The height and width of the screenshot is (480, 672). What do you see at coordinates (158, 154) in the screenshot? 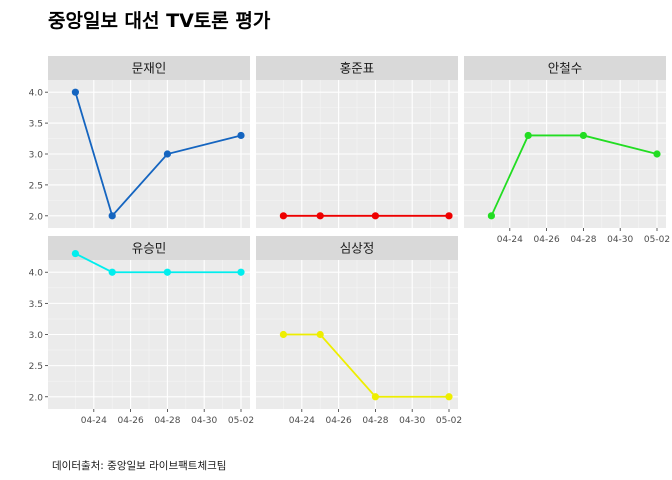
I see `panel-1-series-line` at bounding box center [158, 154].